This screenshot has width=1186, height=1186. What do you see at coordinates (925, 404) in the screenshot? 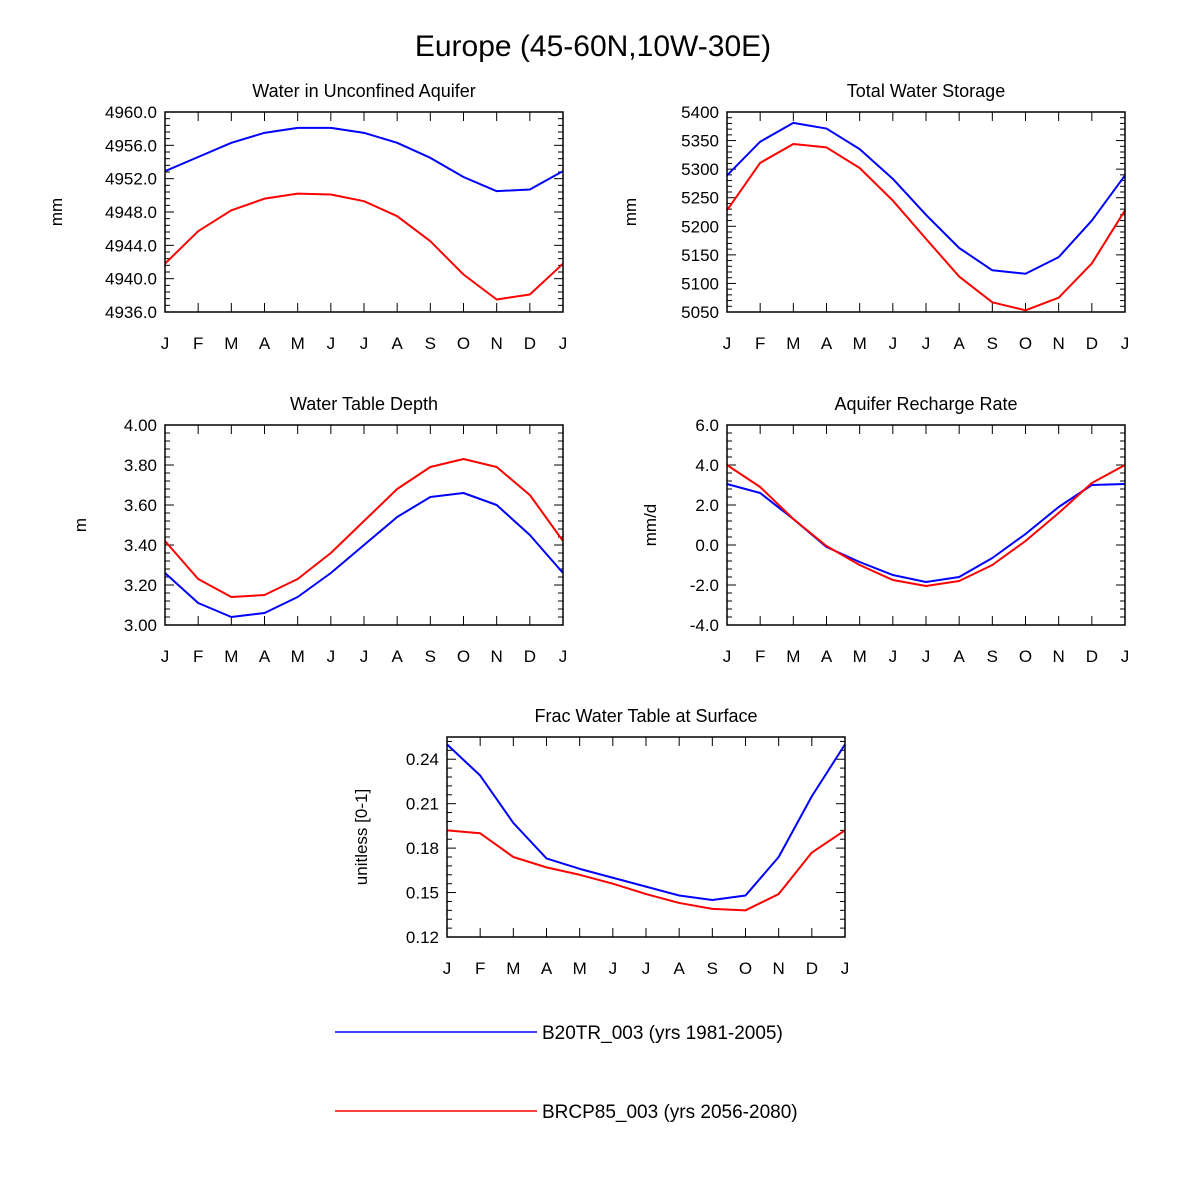
I see `panel-title: Aquifer Recharge Rate` at bounding box center [925, 404].